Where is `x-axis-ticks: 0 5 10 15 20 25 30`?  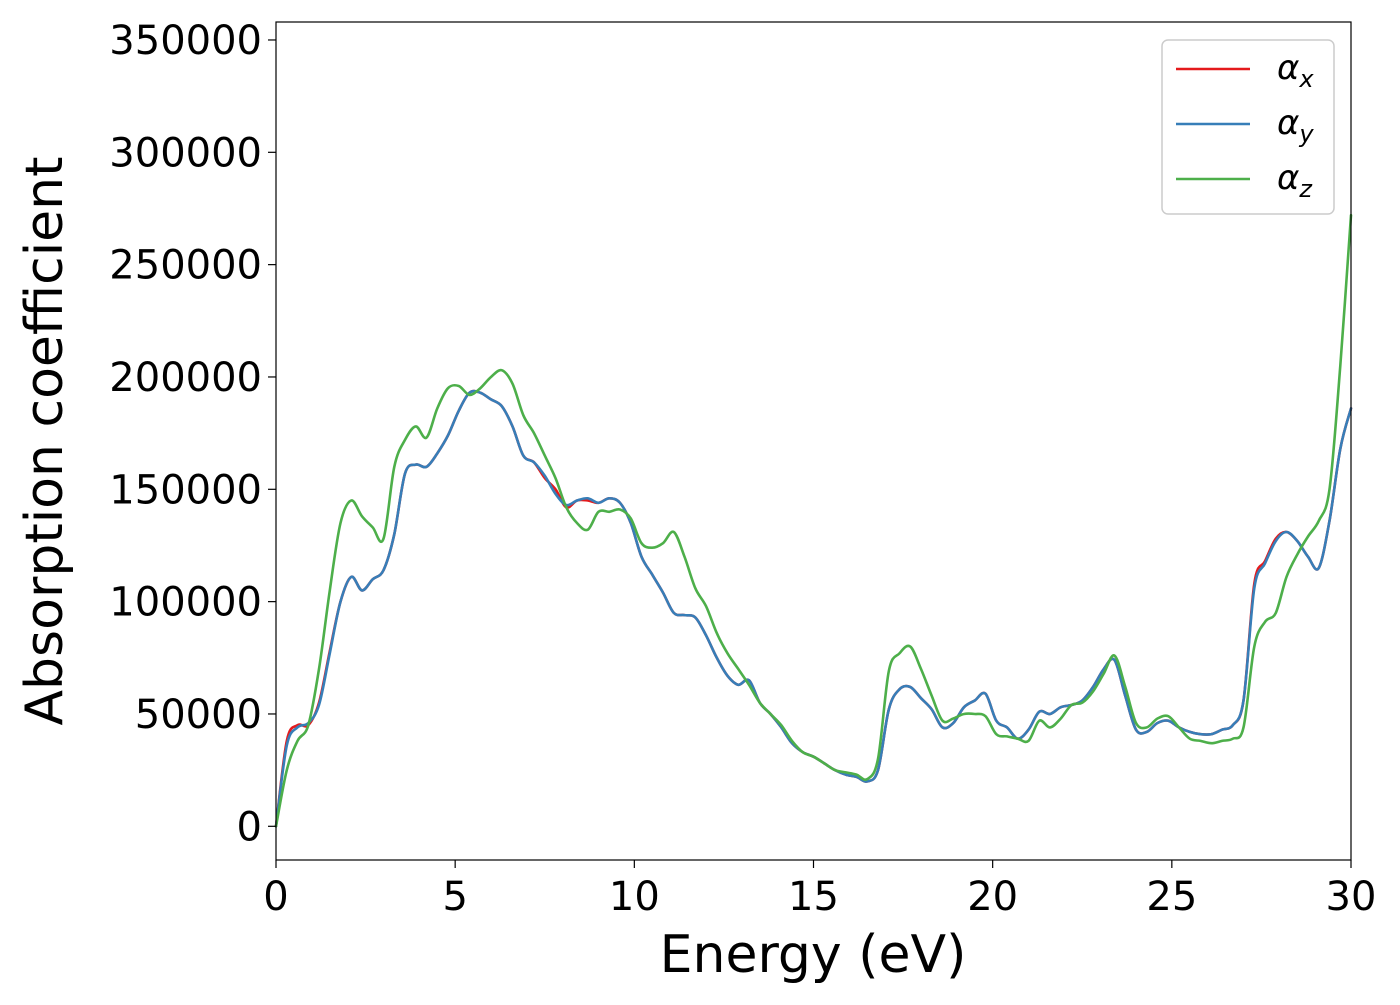 x-axis-ticks: 0 5 10 15 20 25 30 is located at coordinates (819, 890).